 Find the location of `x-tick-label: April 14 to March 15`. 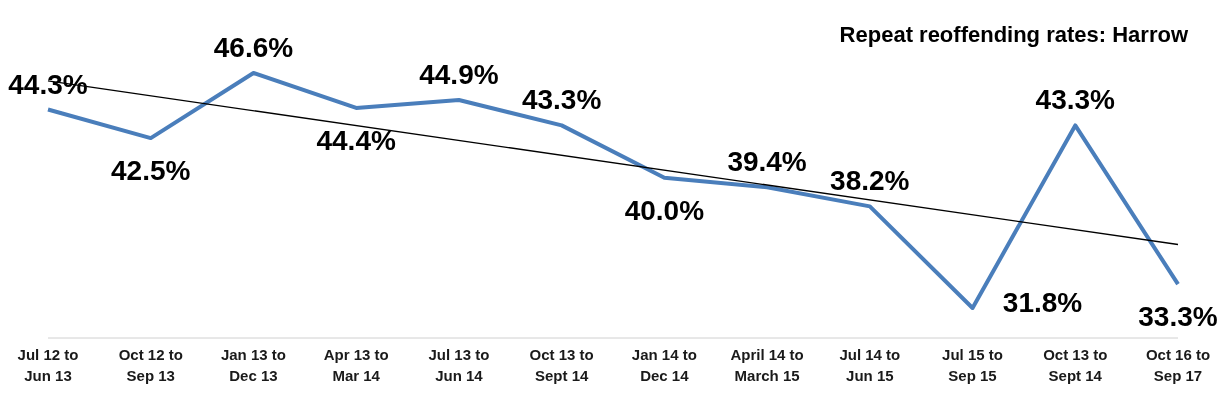

x-tick-label: April 14 to March 15 is located at coordinates (767, 365).